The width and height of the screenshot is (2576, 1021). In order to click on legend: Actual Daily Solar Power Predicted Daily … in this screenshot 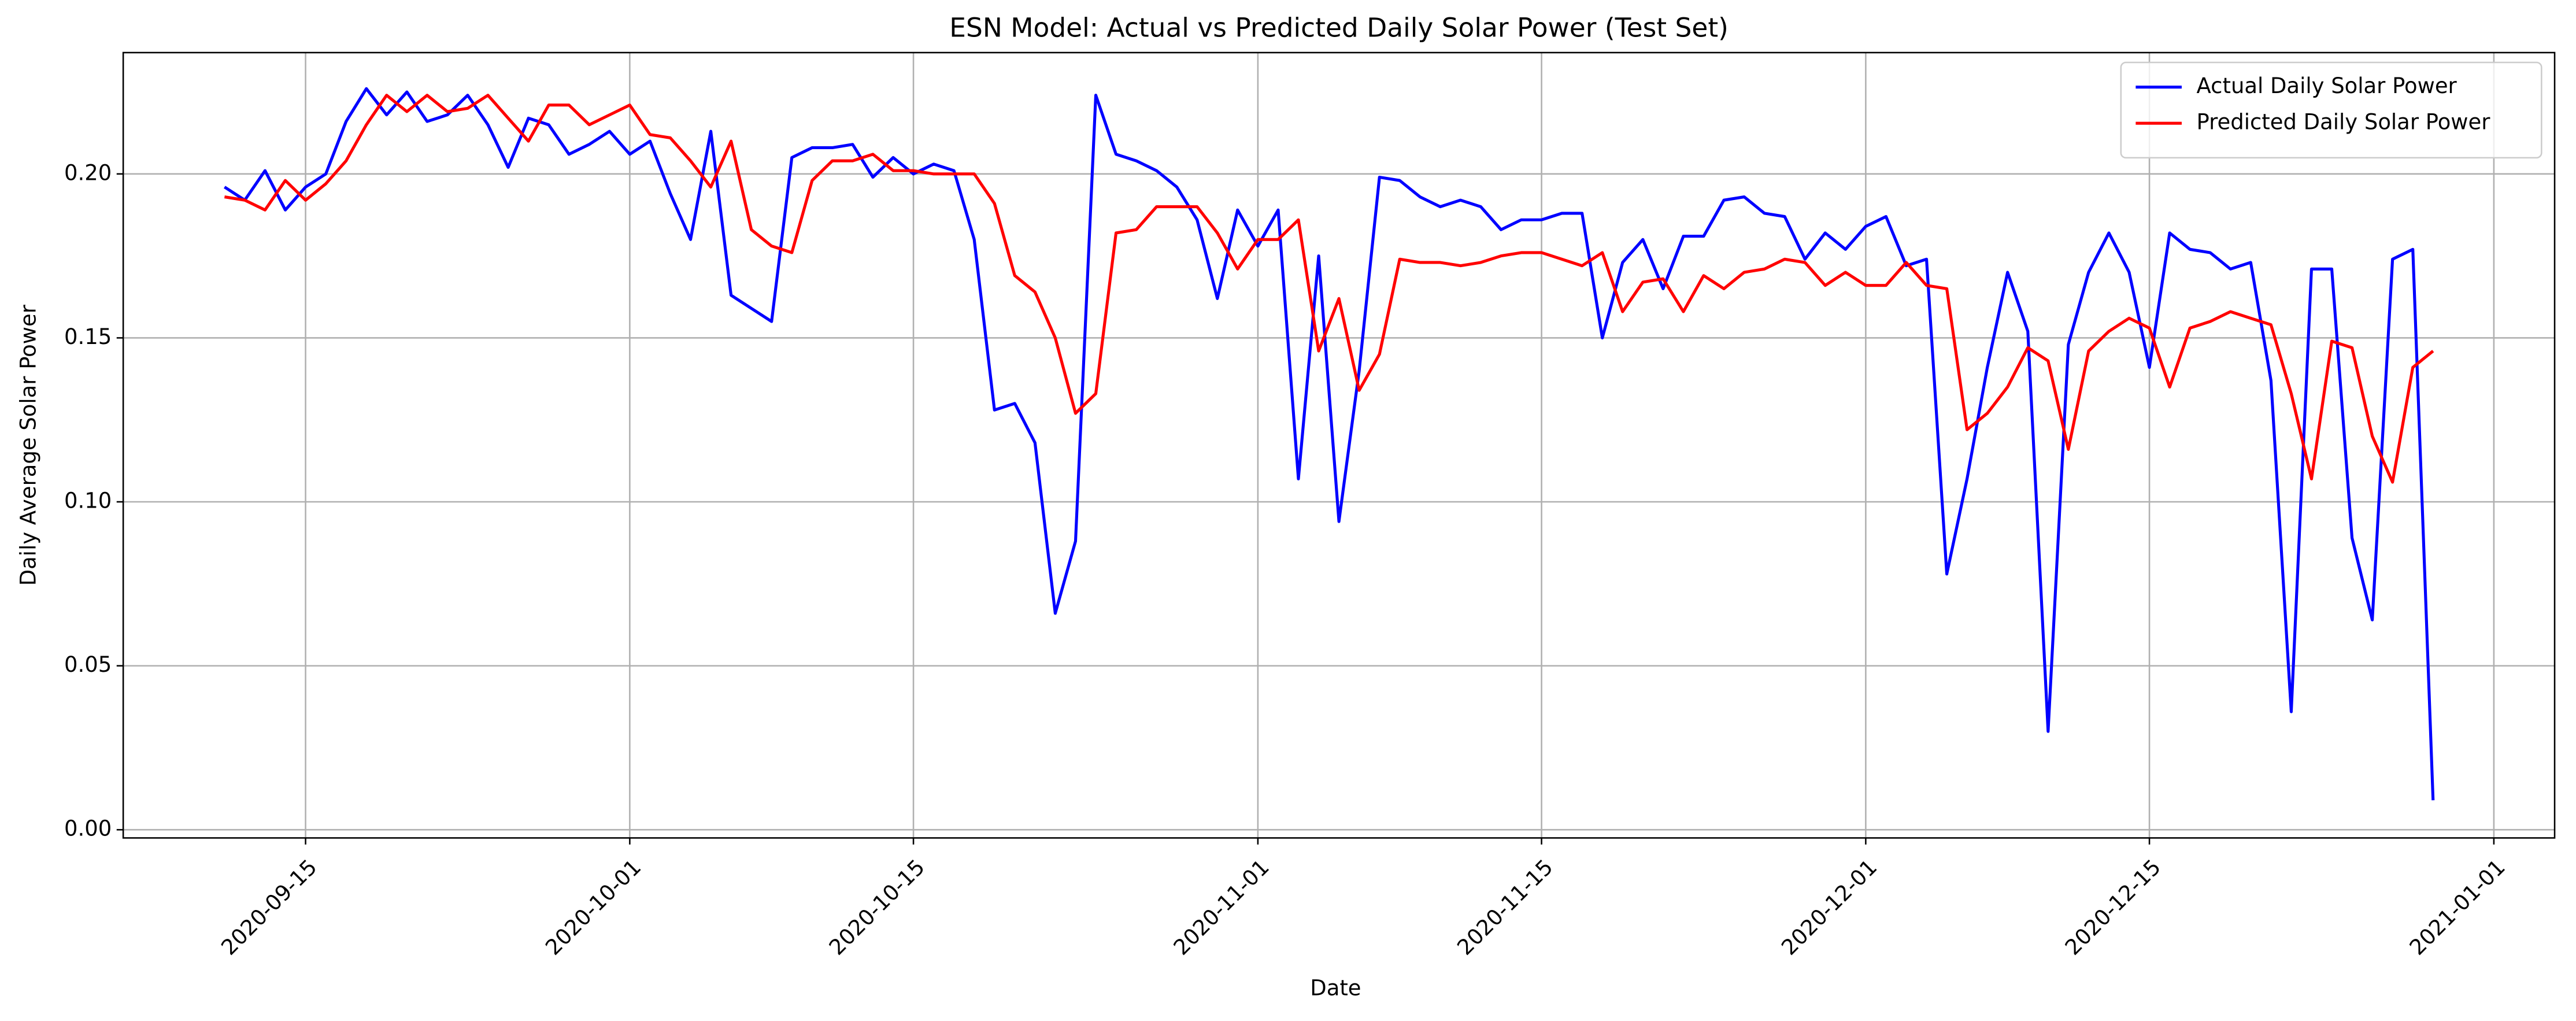, I will do `click(2331, 110)`.